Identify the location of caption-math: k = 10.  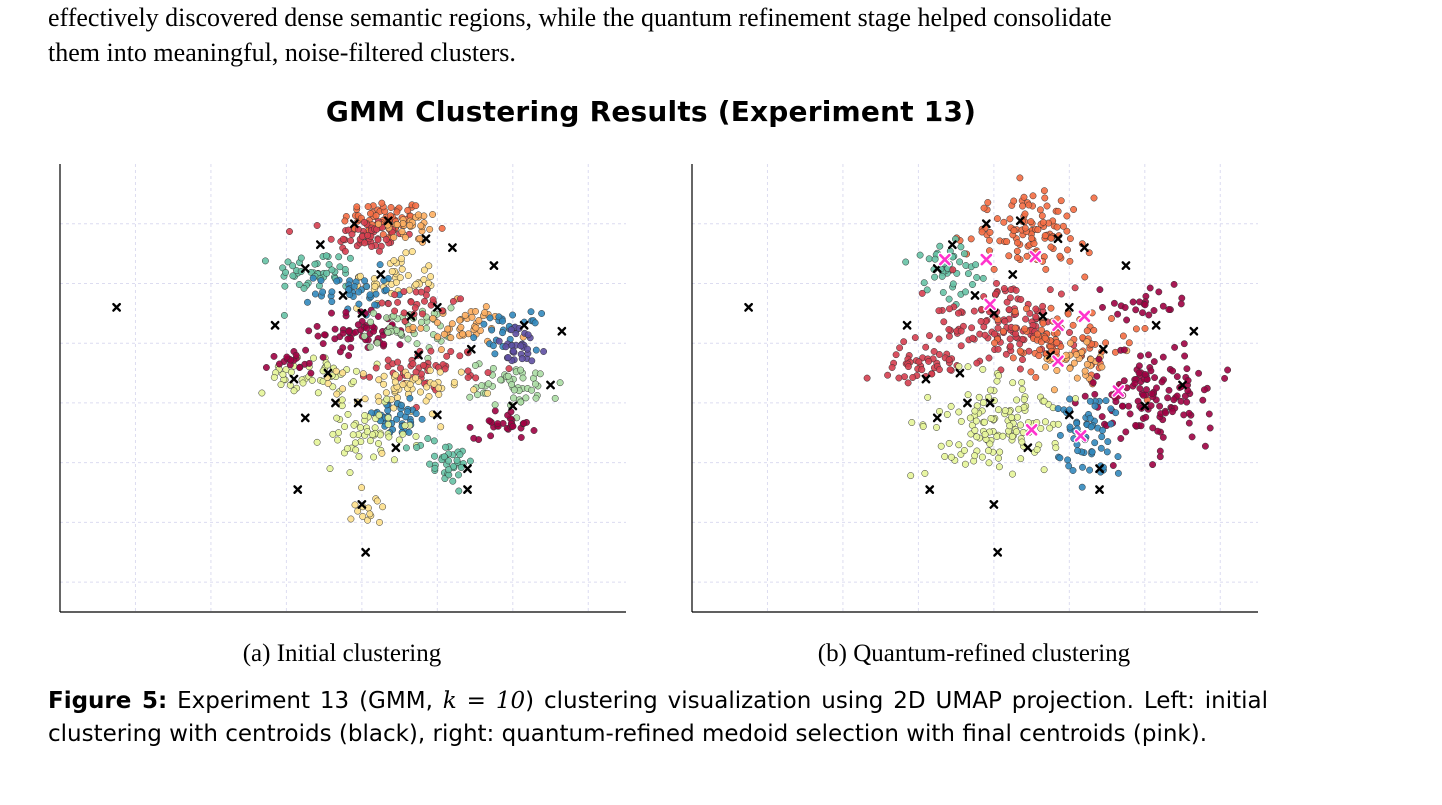
(484, 701).